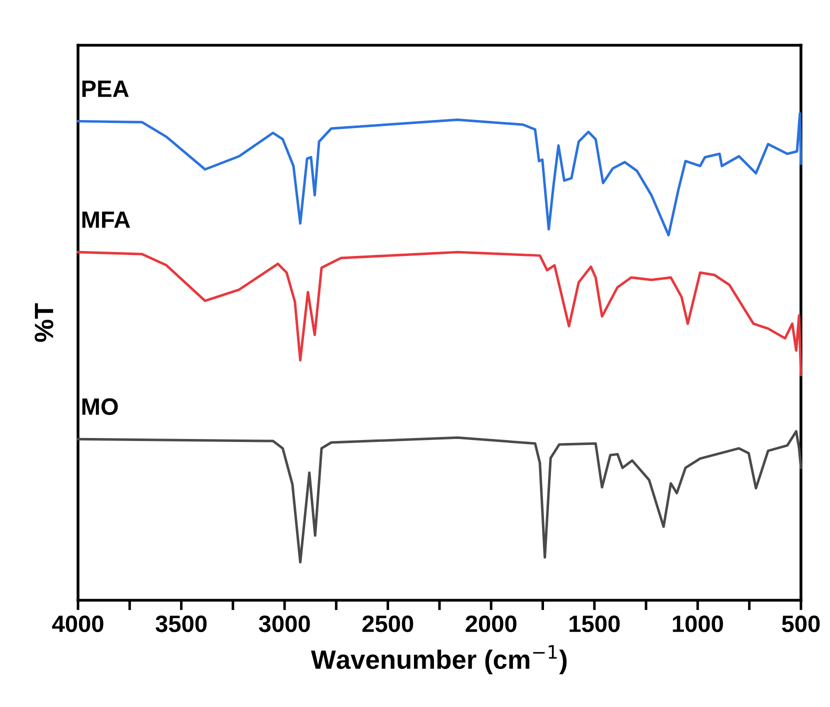 Image resolution: width=830 pixels, height=707 pixels. I want to click on x-tick-label: 2500, so click(388, 623).